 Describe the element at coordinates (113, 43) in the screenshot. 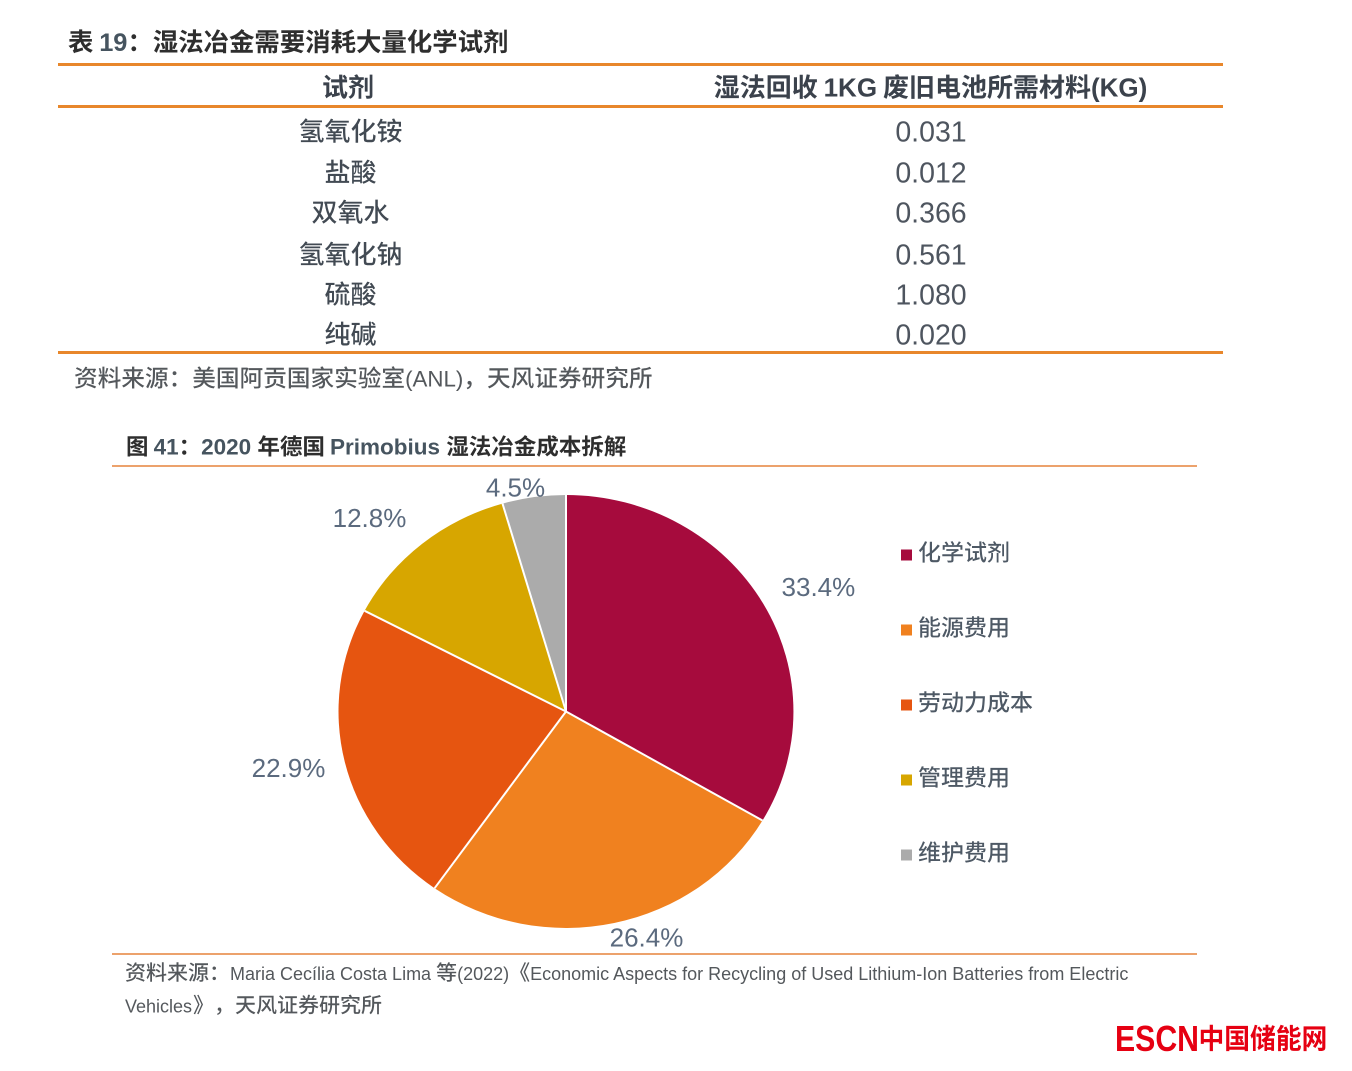

I see `svg-text: 19` at that location.